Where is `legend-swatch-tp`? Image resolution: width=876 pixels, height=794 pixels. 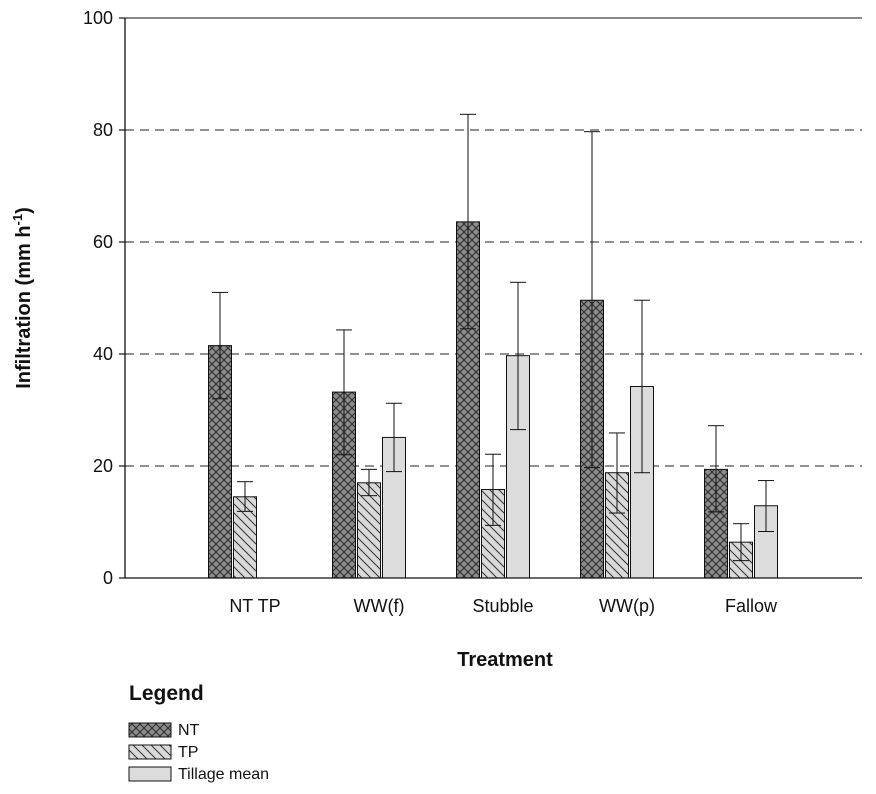 legend-swatch-tp is located at coordinates (150, 752).